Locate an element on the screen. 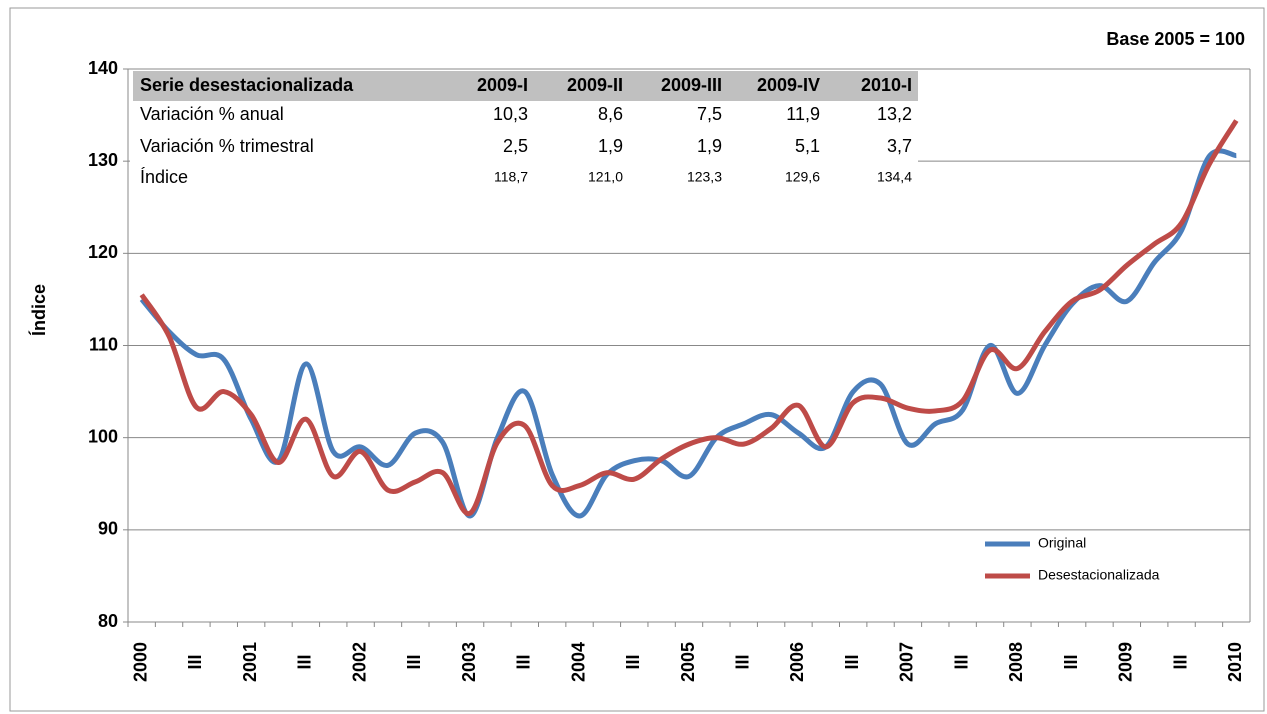 The image size is (1267, 714). x-tick-label: 2006 is located at coordinates (797, 662).